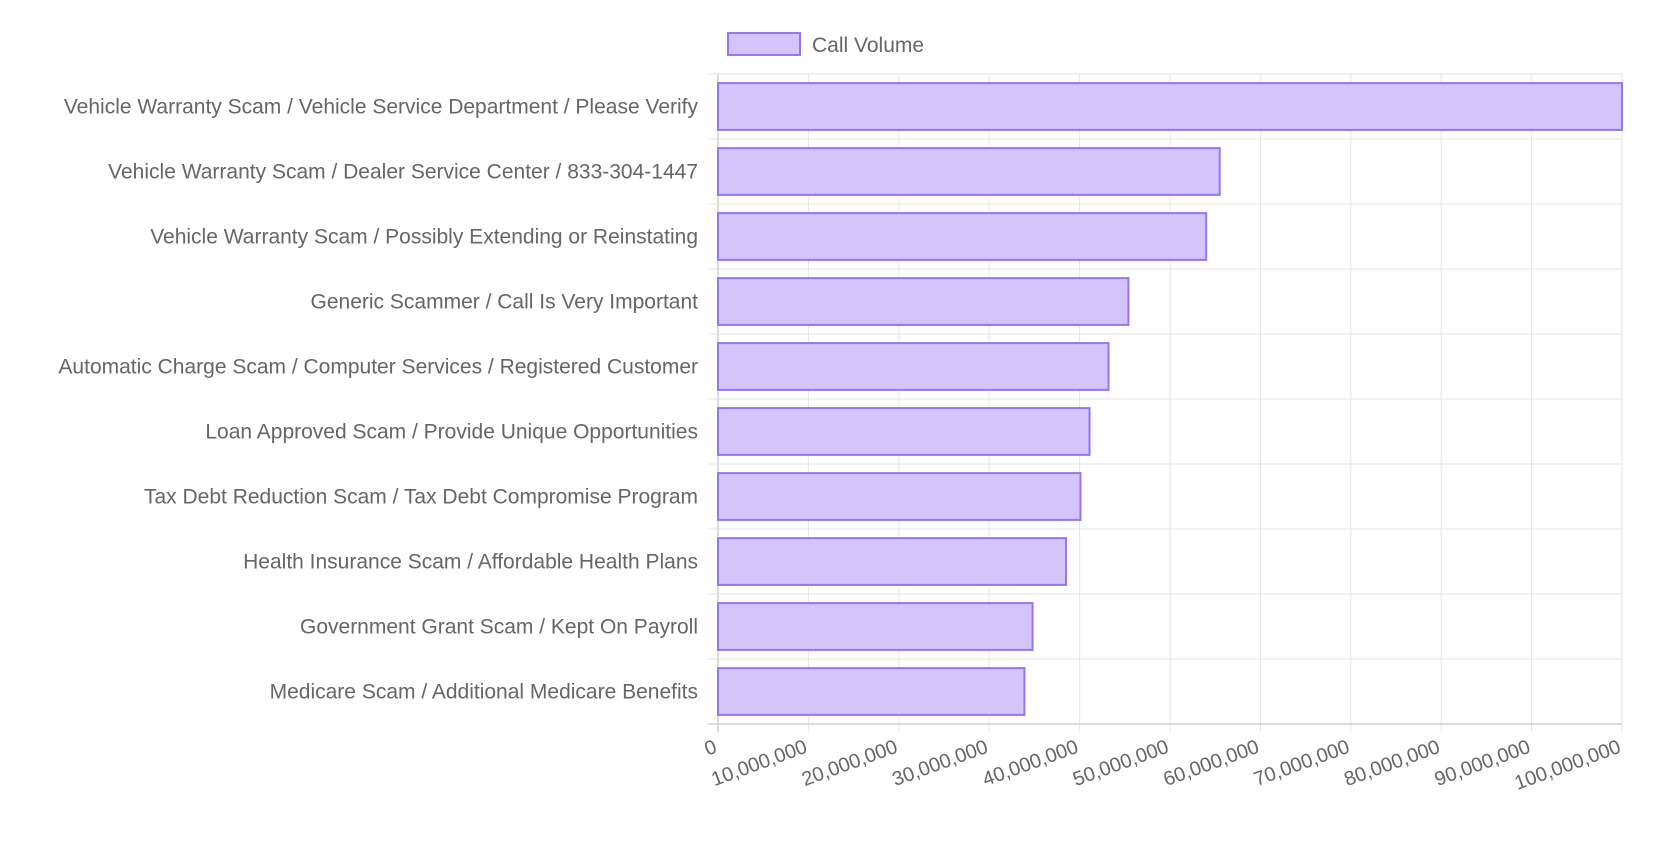  Describe the element at coordinates (1302, 763) in the screenshot. I see `x-tick-label: 70,000,000` at that location.